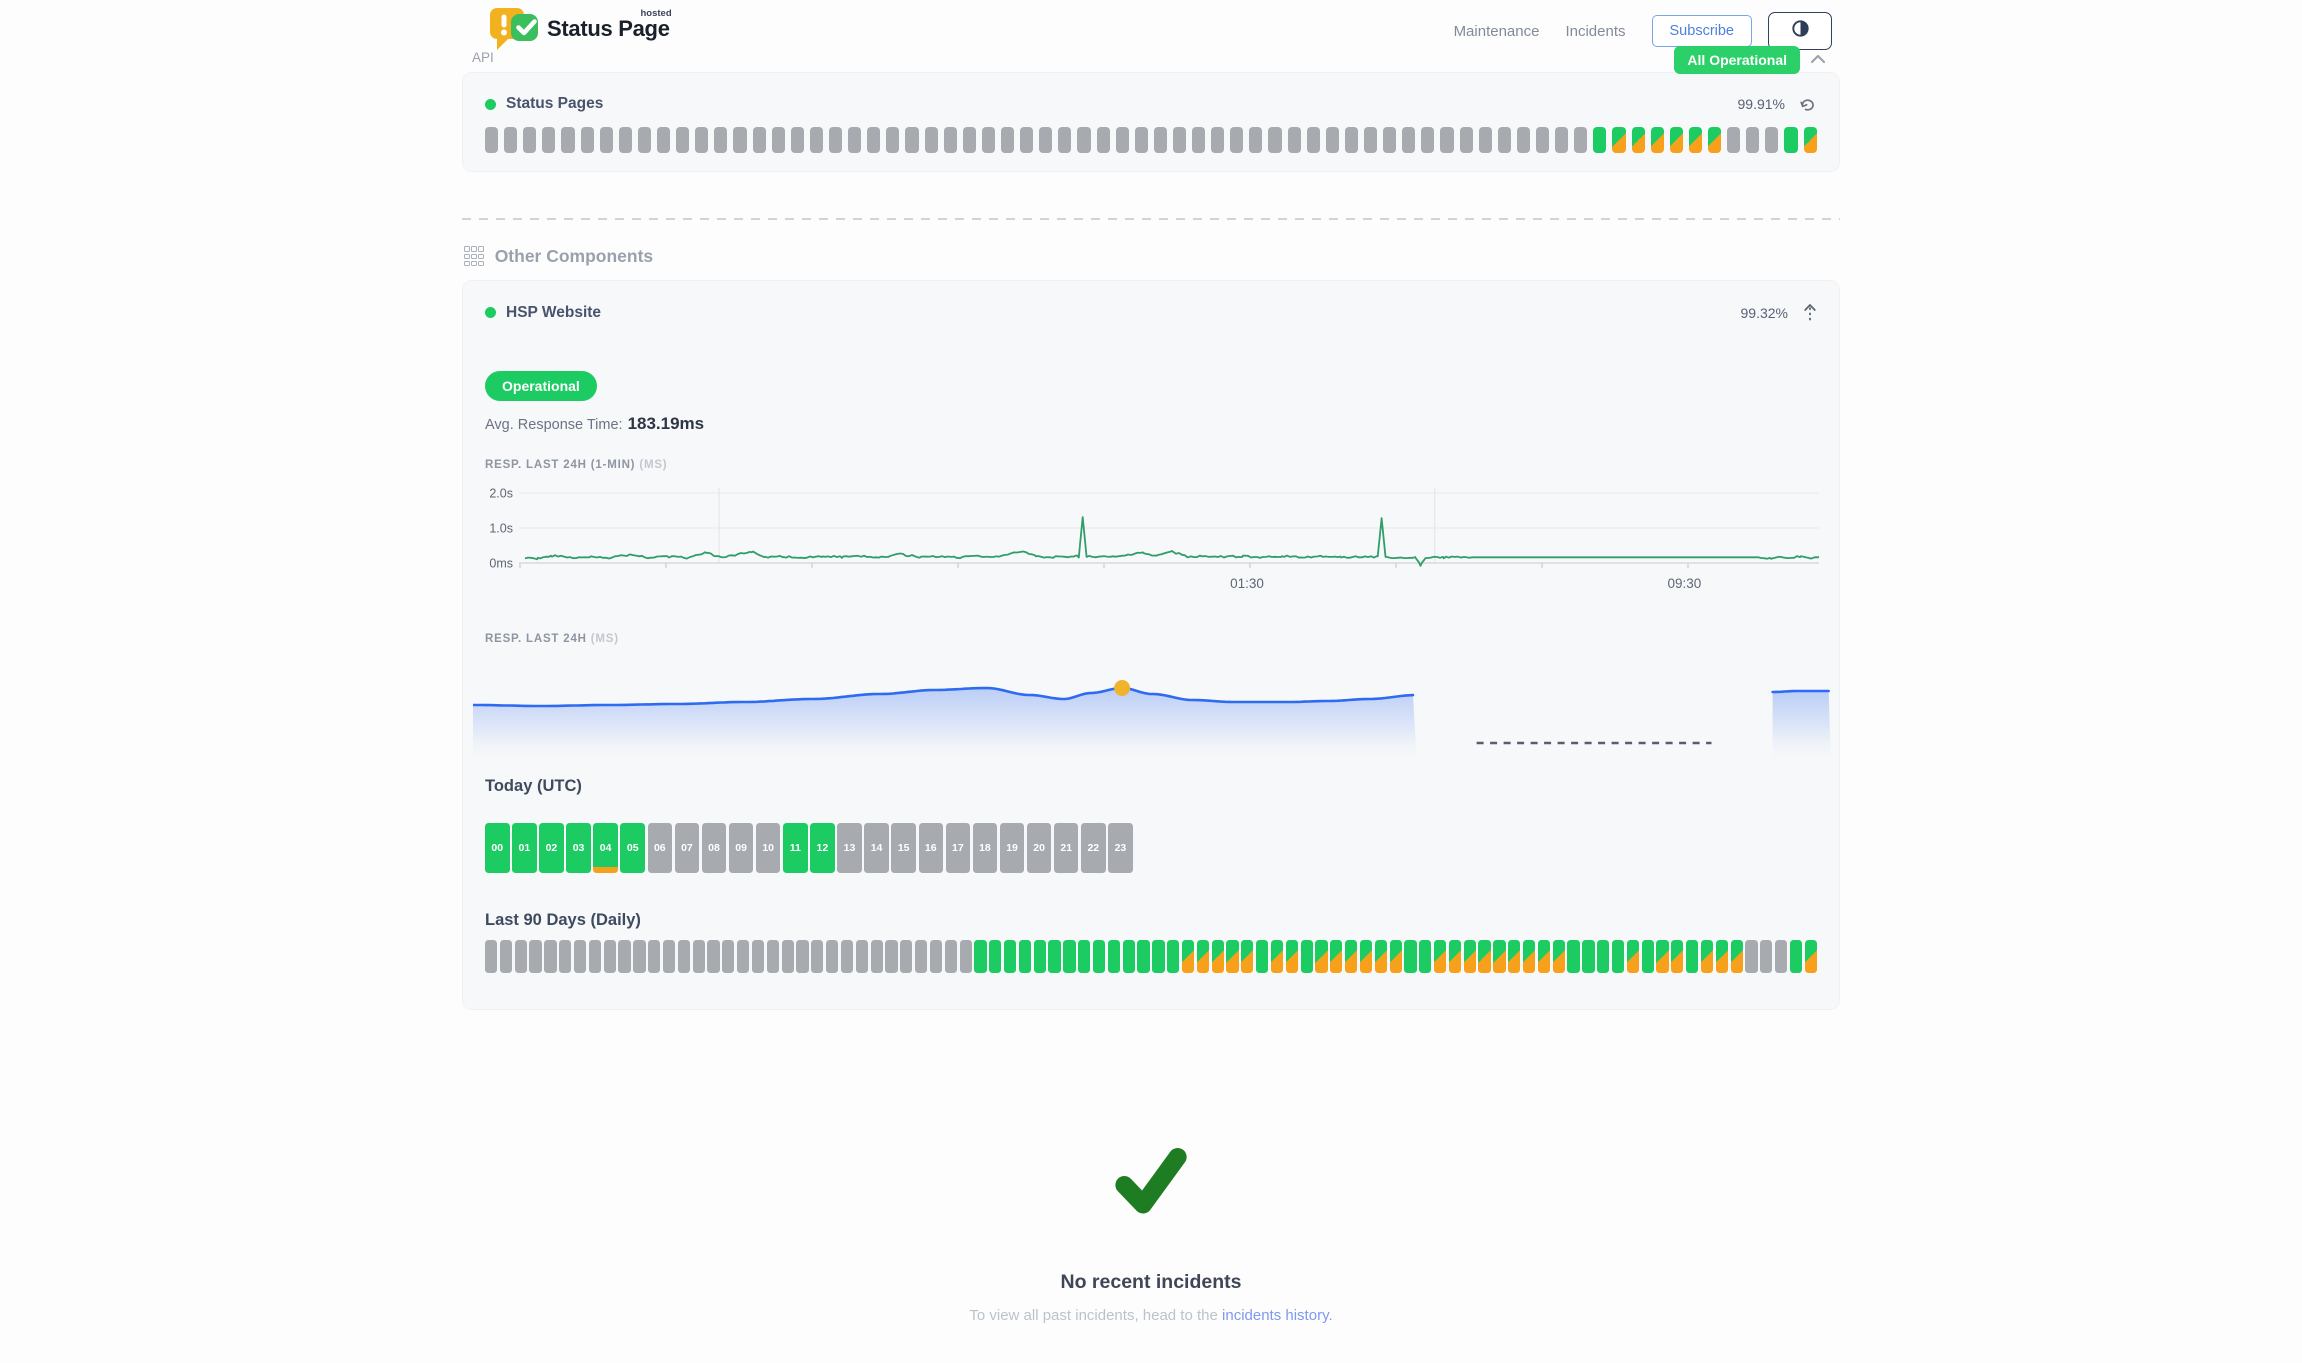  Describe the element at coordinates (876, 847) in the screenshot. I see `hour-box: 14` at that location.